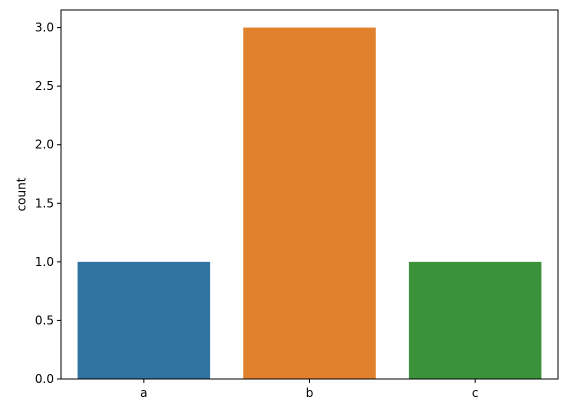 This screenshot has width=567, height=413. I want to click on y-tick-label: 2.0, so click(44, 145).